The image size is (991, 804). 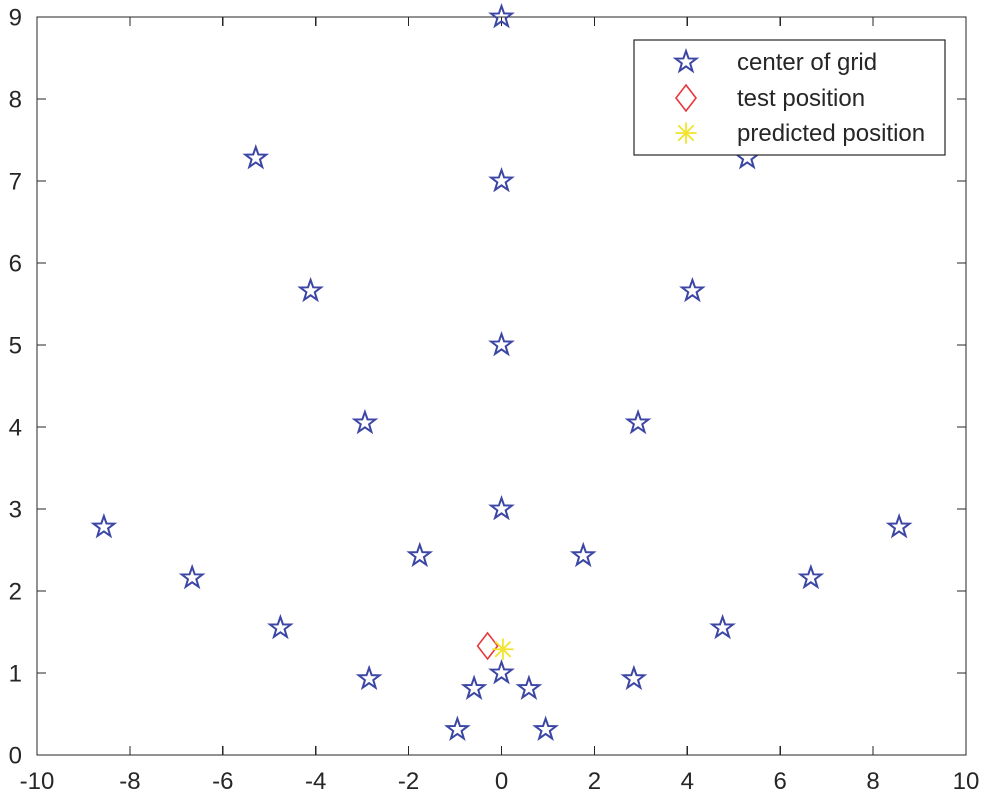 What do you see at coordinates (872, 781) in the screenshot?
I see `x-tick-label: 8` at bounding box center [872, 781].